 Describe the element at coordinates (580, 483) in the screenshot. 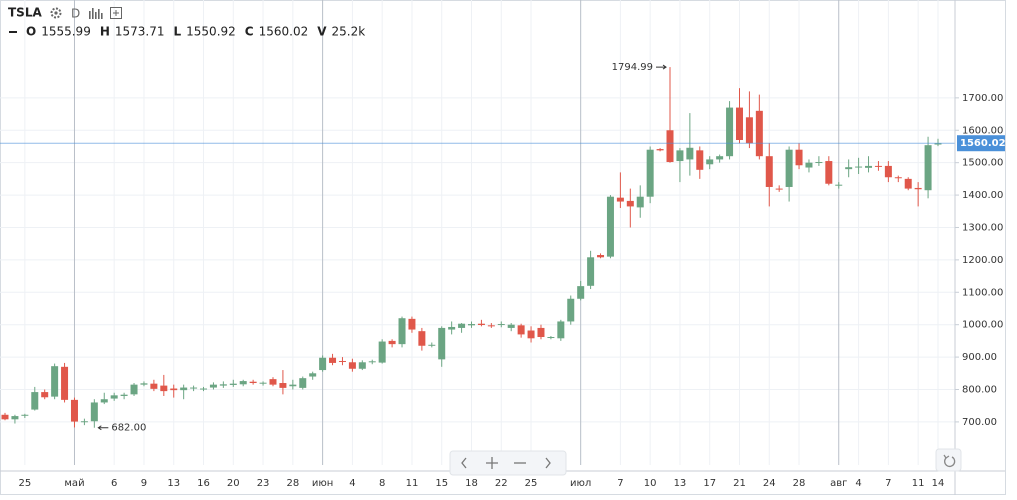

I see `x-tick-label: июл` at that location.